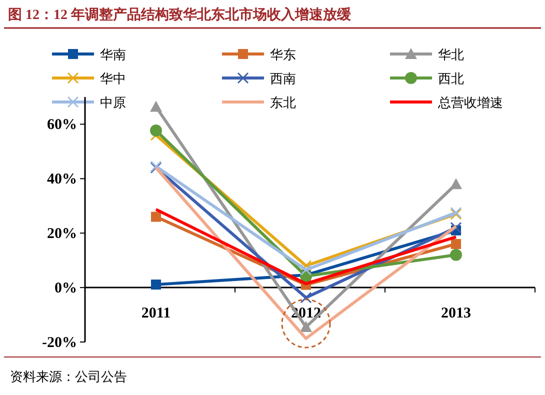 This screenshot has height=395, width=545. Describe the element at coordinates (283, 102) in the screenshot. I see `legend-label: 东北` at that location.